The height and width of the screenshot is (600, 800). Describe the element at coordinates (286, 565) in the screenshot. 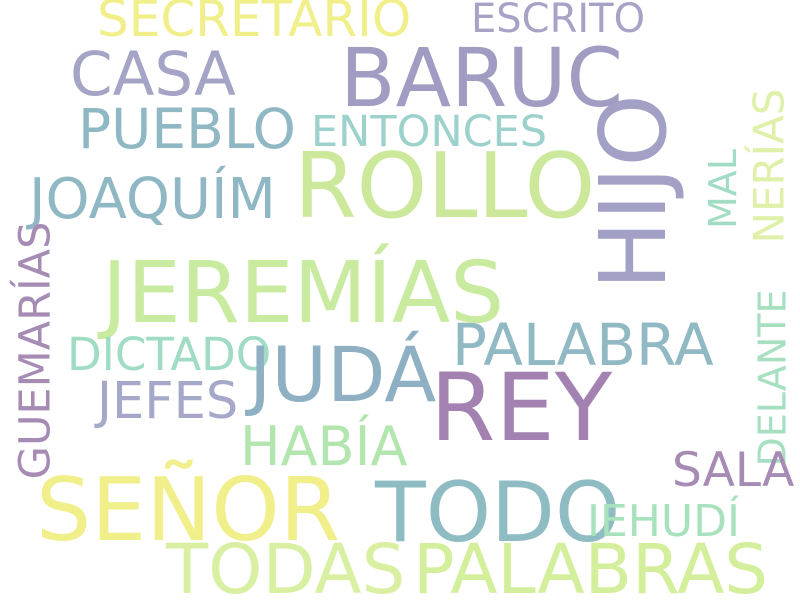

I see `word-todas: TODAS` at that location.